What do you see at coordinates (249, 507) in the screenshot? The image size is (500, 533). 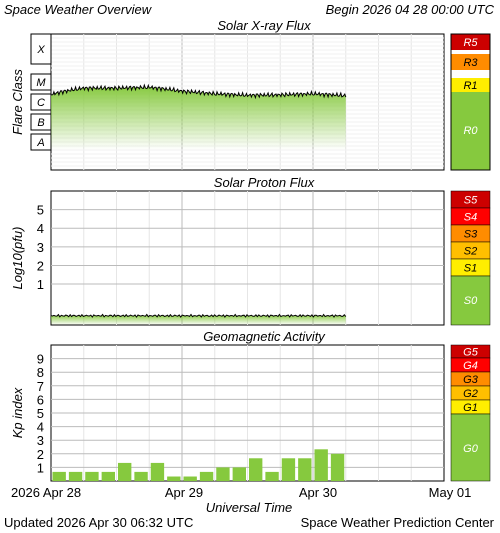 I see `x-axis-label: Universal Time` at bounding box center [249, 507].